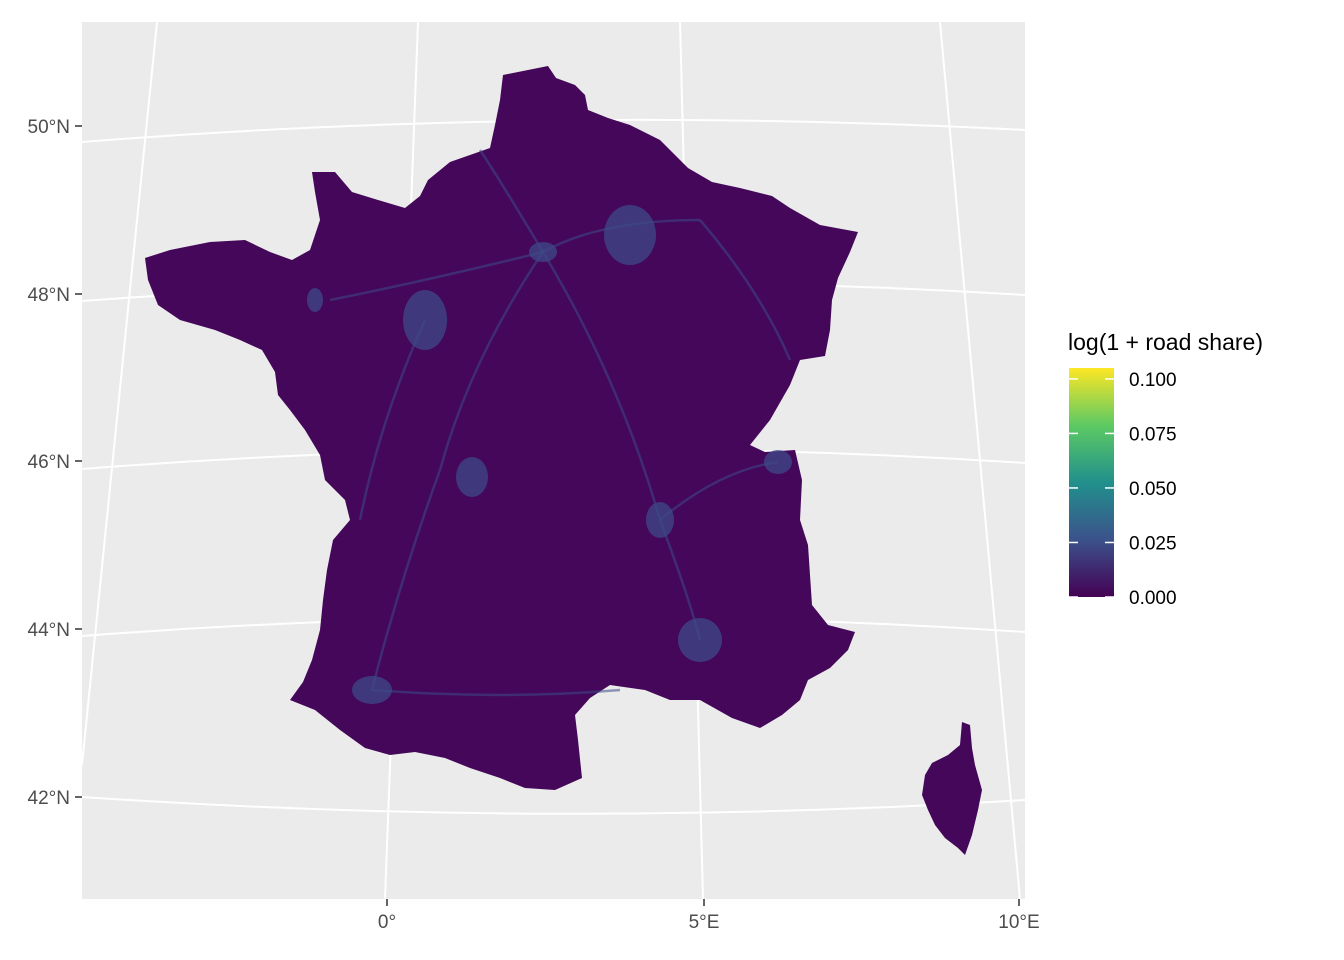 This screenshot has height=960, width=1344. Describe the element at coordinates (1018, 922) in the screenshot. I see `lon-tick-label: 10°E` at that location.